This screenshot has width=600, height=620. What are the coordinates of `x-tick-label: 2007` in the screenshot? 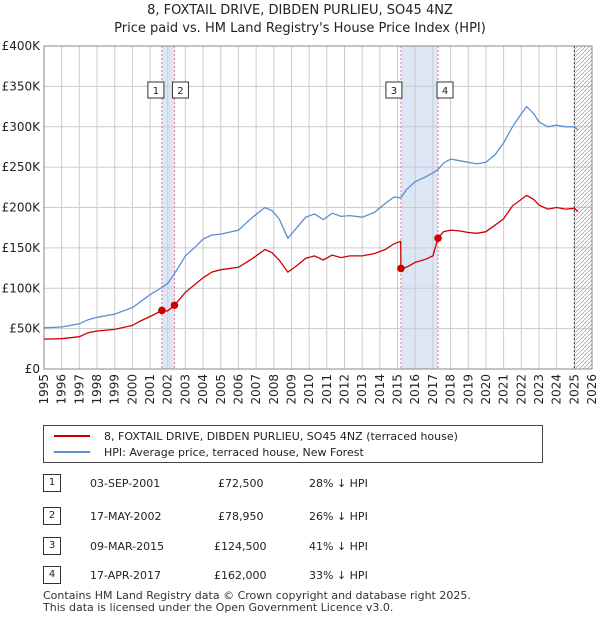 It's located at (256, 389).